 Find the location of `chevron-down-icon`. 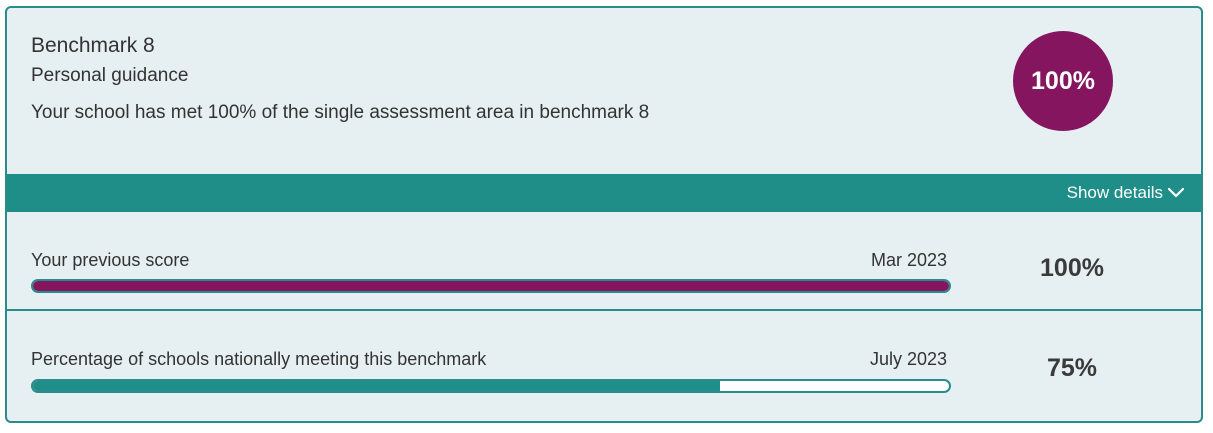

chevron-down-icon is located at coordinates (1176, 192).